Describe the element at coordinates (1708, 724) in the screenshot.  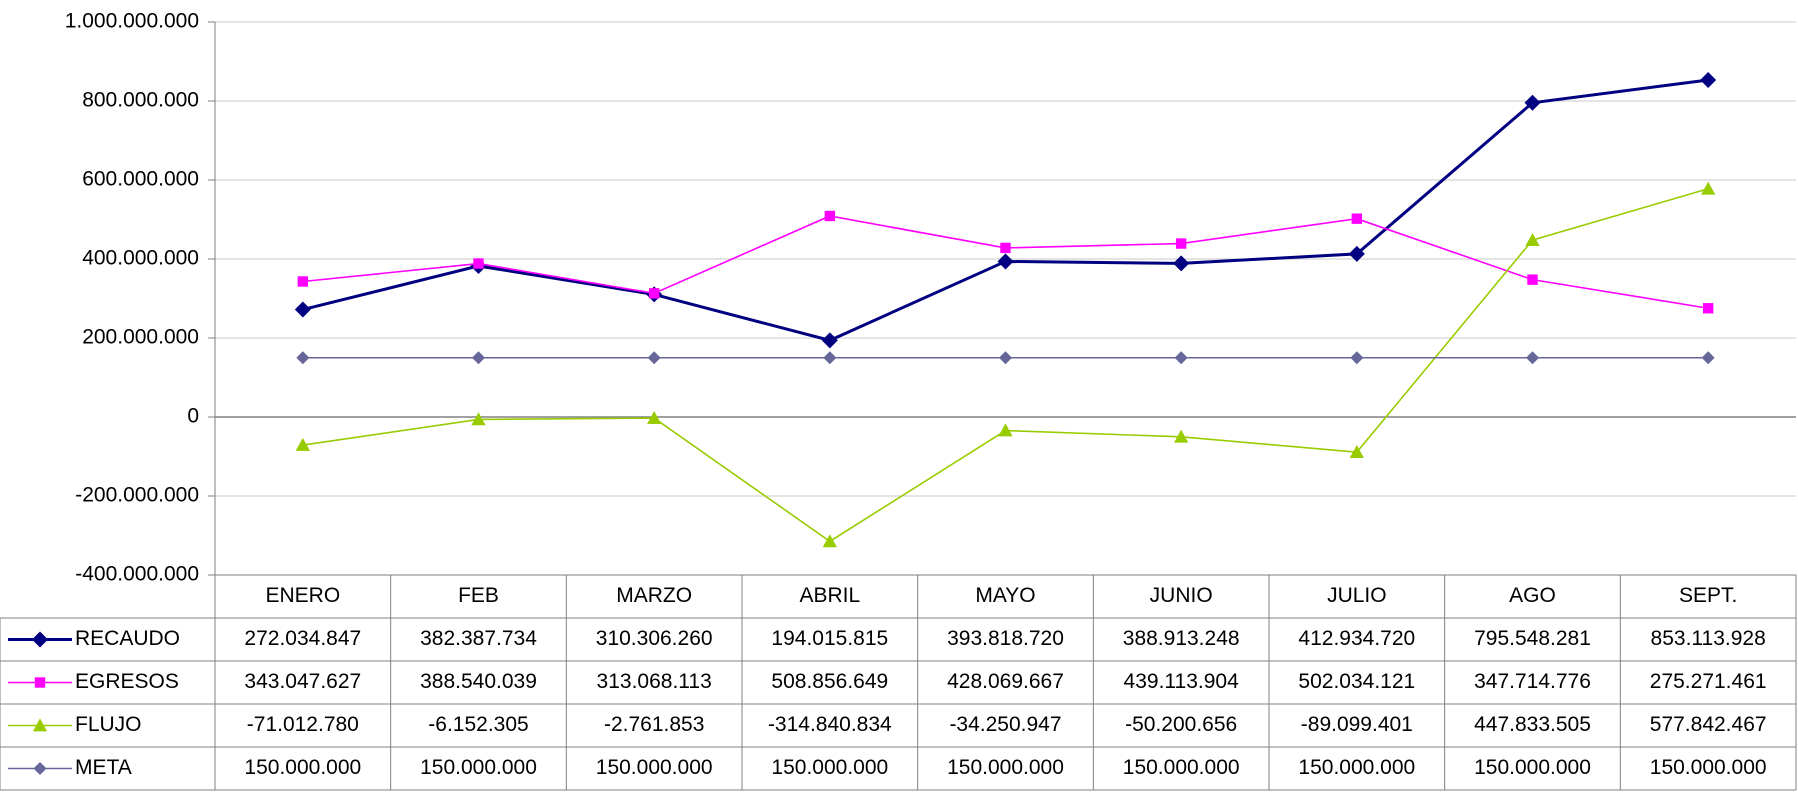
I see `table-cell: 577.842.467` at that location.